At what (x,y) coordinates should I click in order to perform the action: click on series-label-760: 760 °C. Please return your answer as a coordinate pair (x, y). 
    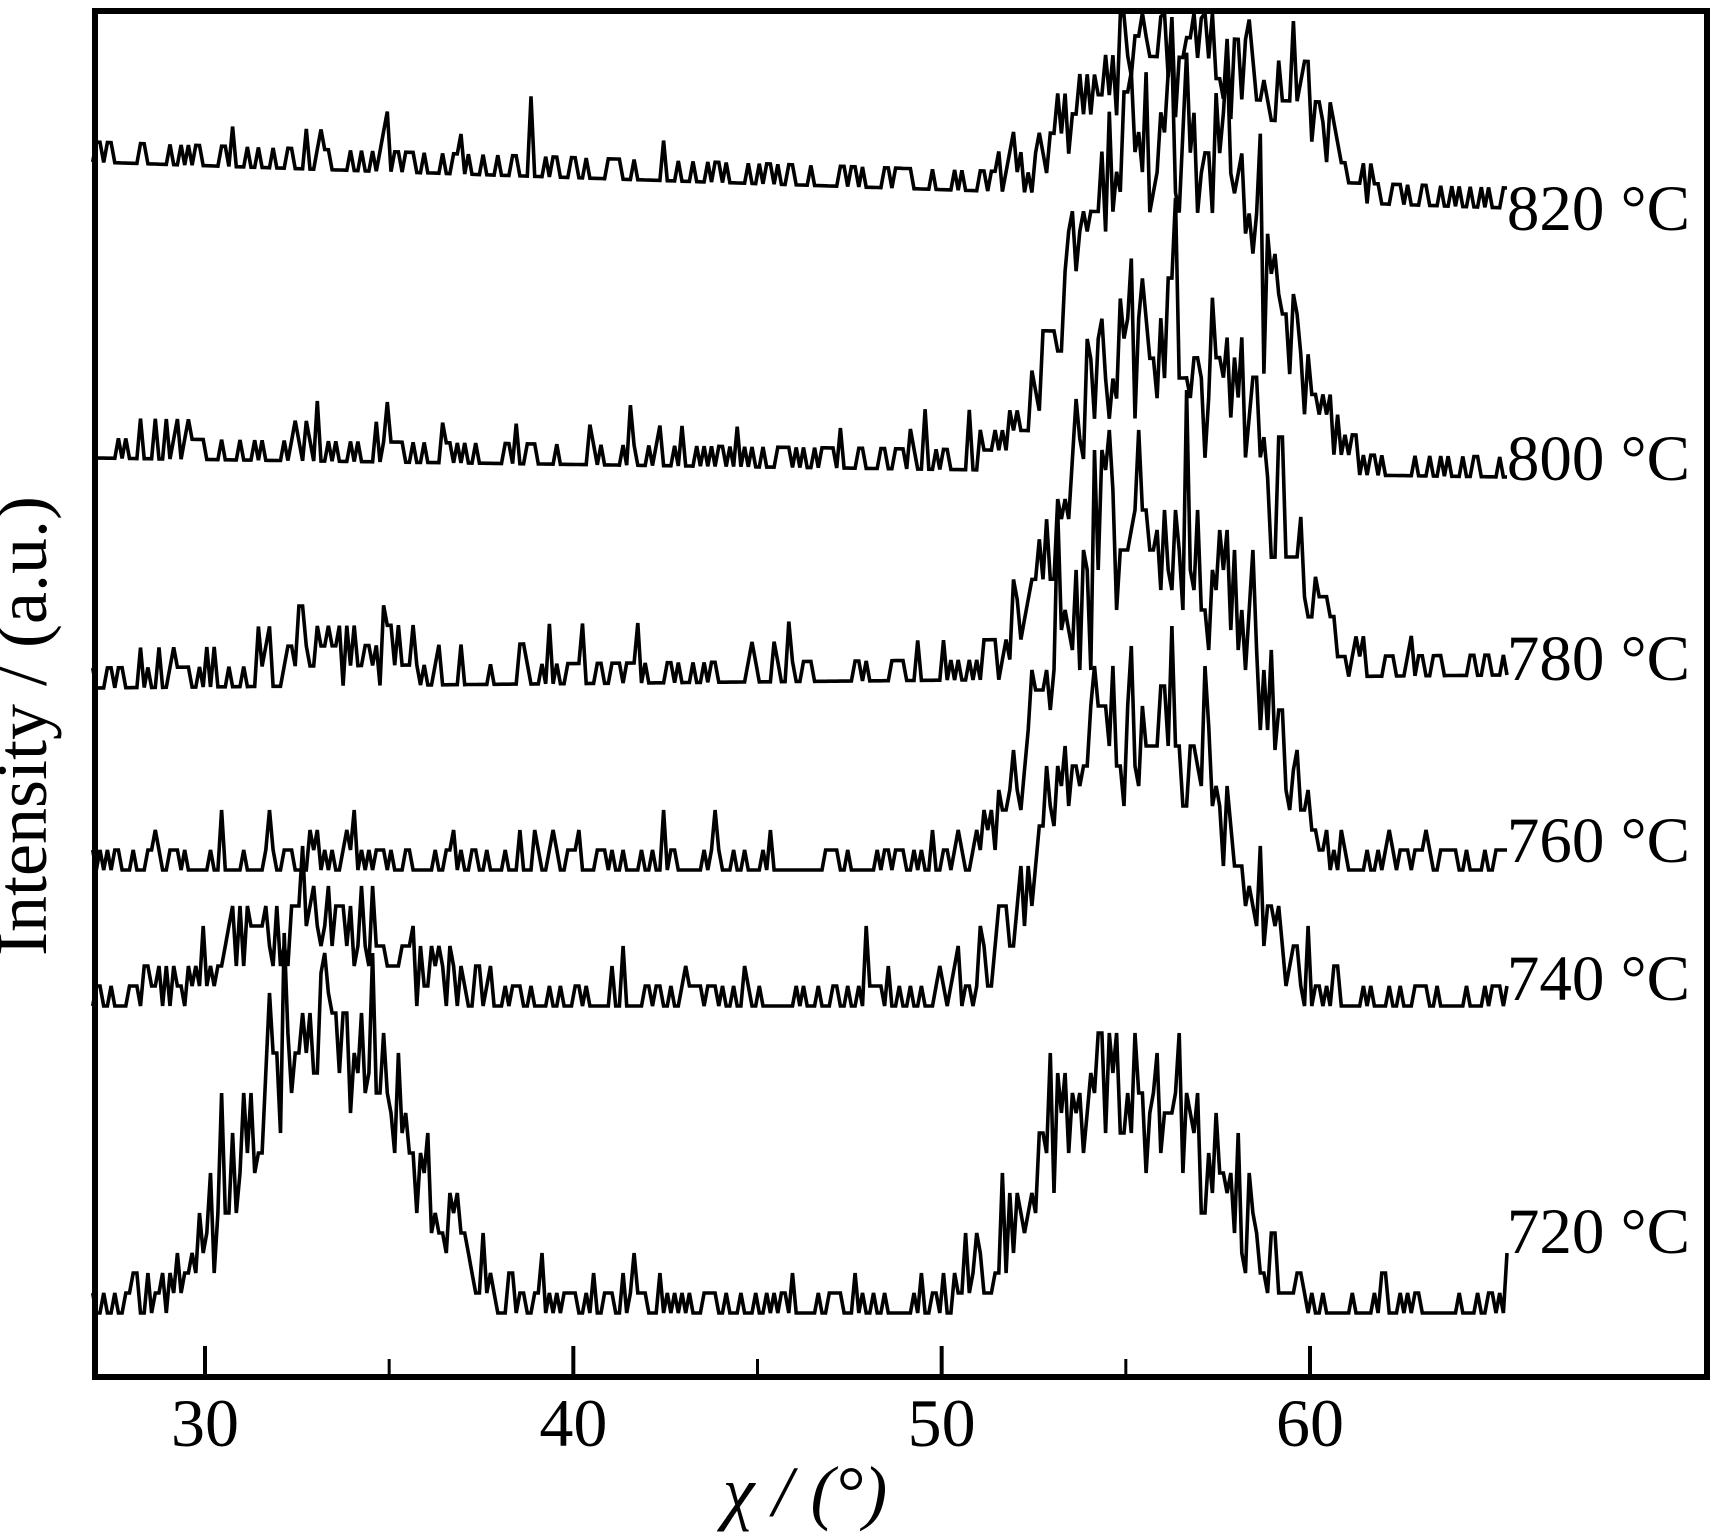
    Looking at the image, I should click on (1598, 841).